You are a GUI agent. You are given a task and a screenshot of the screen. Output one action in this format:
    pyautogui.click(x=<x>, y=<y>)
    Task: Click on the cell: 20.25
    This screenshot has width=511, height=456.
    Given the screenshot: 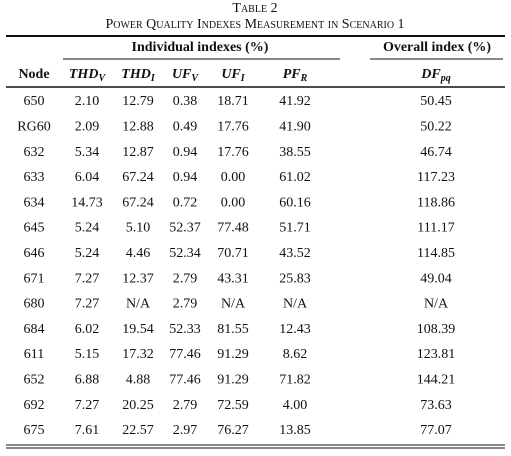 What is the action you would take?
    pyautogui.click(x=138, y=405)
    